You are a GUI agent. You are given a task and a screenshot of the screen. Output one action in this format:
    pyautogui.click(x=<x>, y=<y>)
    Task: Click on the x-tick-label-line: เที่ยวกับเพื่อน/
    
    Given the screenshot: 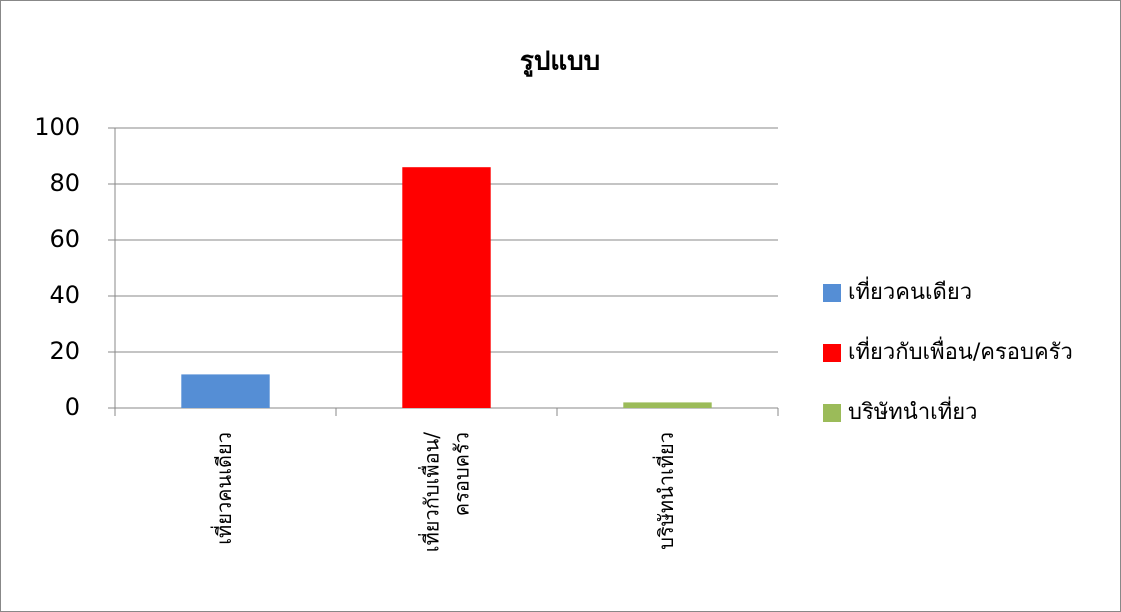 What is the action you would take?
    pyautogui.click(x=430, y=492)
    